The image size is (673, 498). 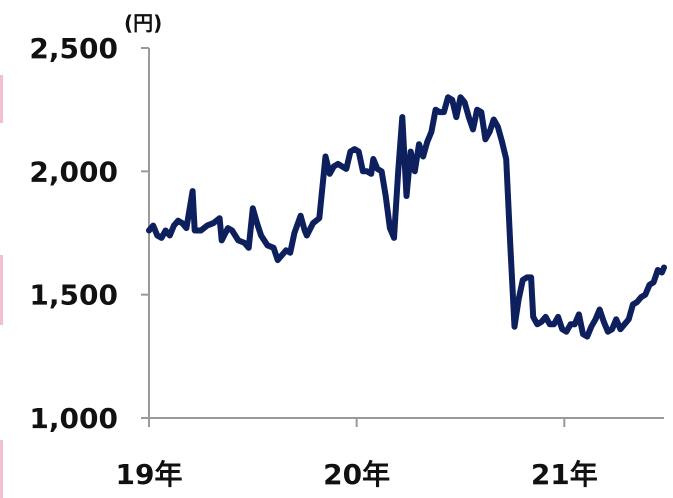 I want to click on x-ticks: 19年 20年 21年, so click(x=357, y=454).